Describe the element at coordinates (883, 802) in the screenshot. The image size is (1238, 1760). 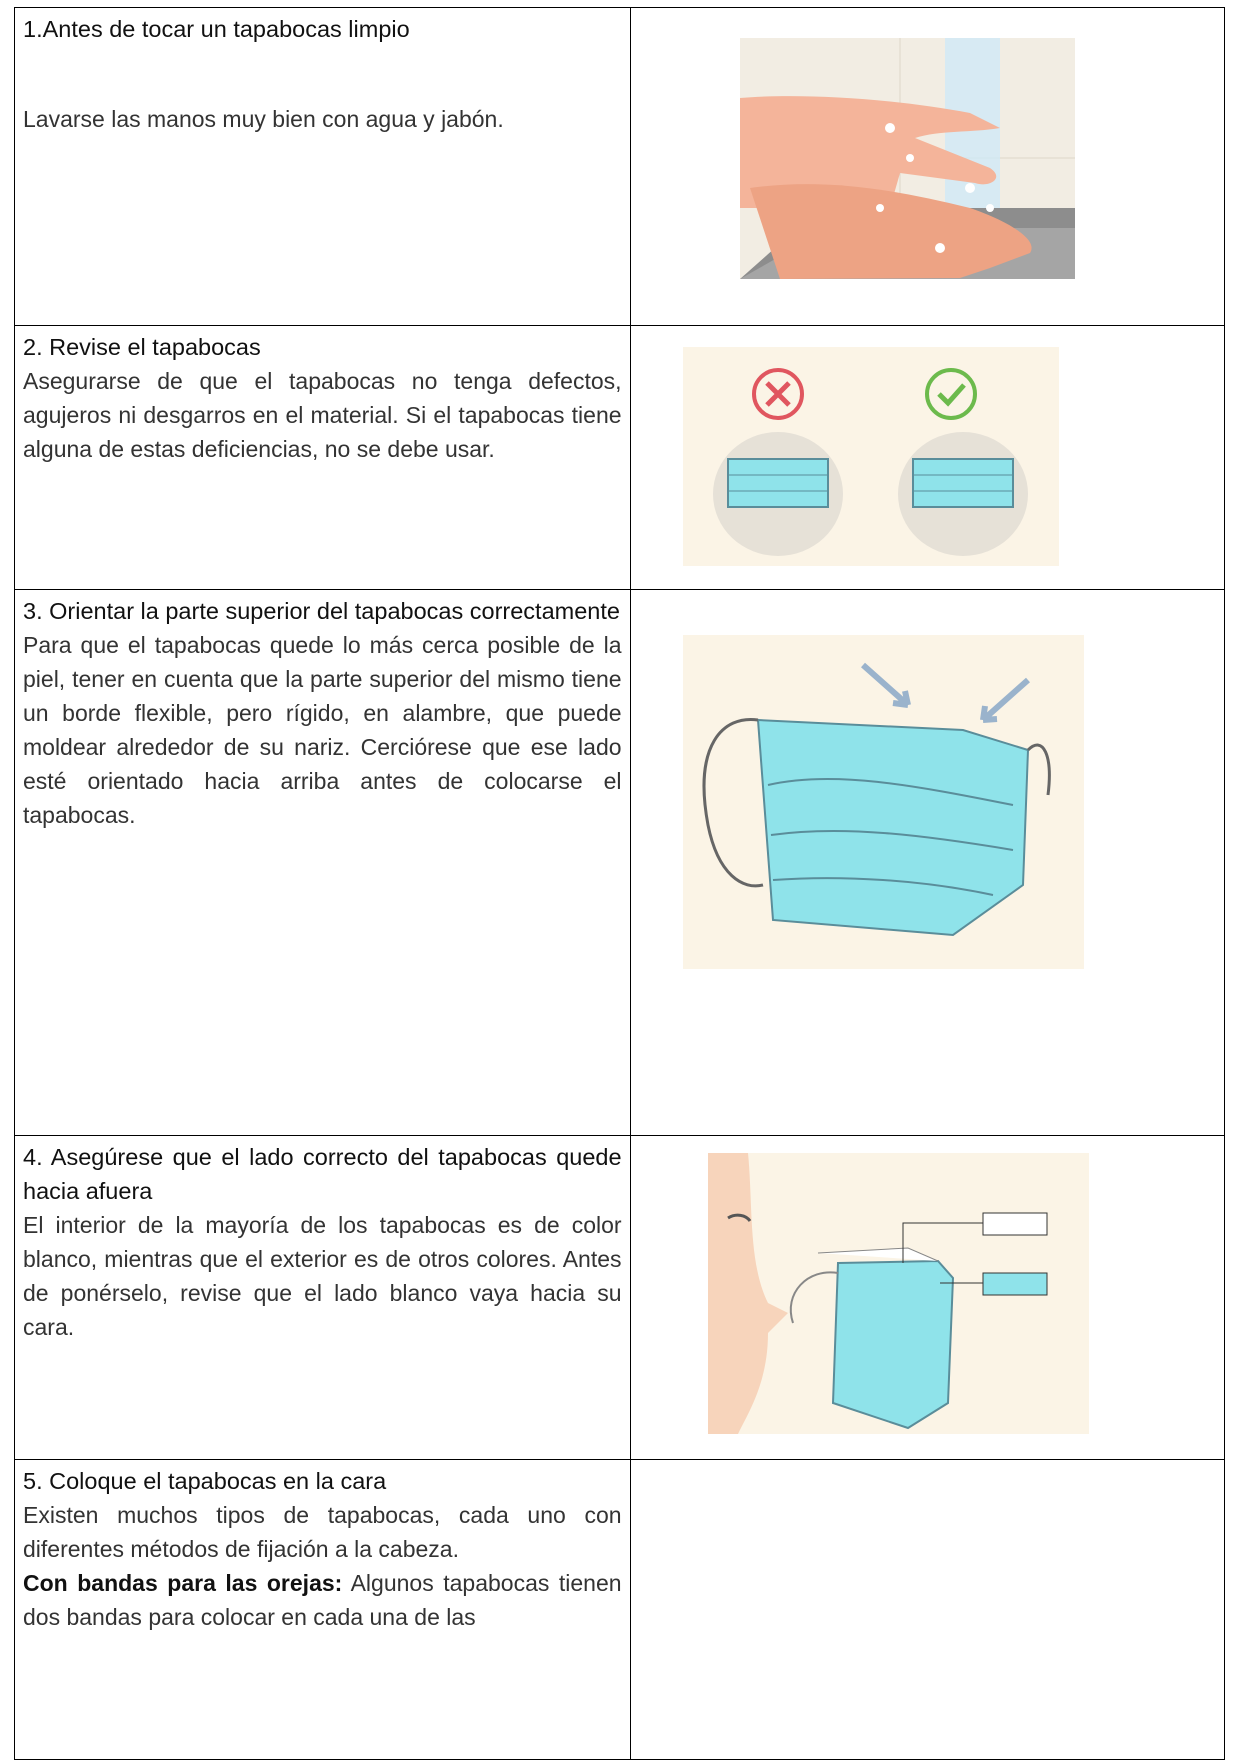
I see `mask-orientation-illustration` at that location.